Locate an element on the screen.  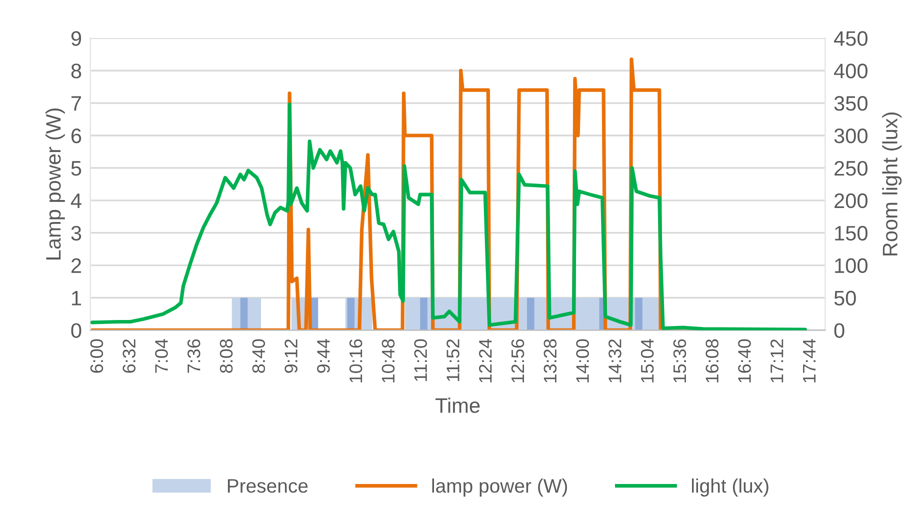
y2-tick-label: 200 is located at coordinates (851, 200).